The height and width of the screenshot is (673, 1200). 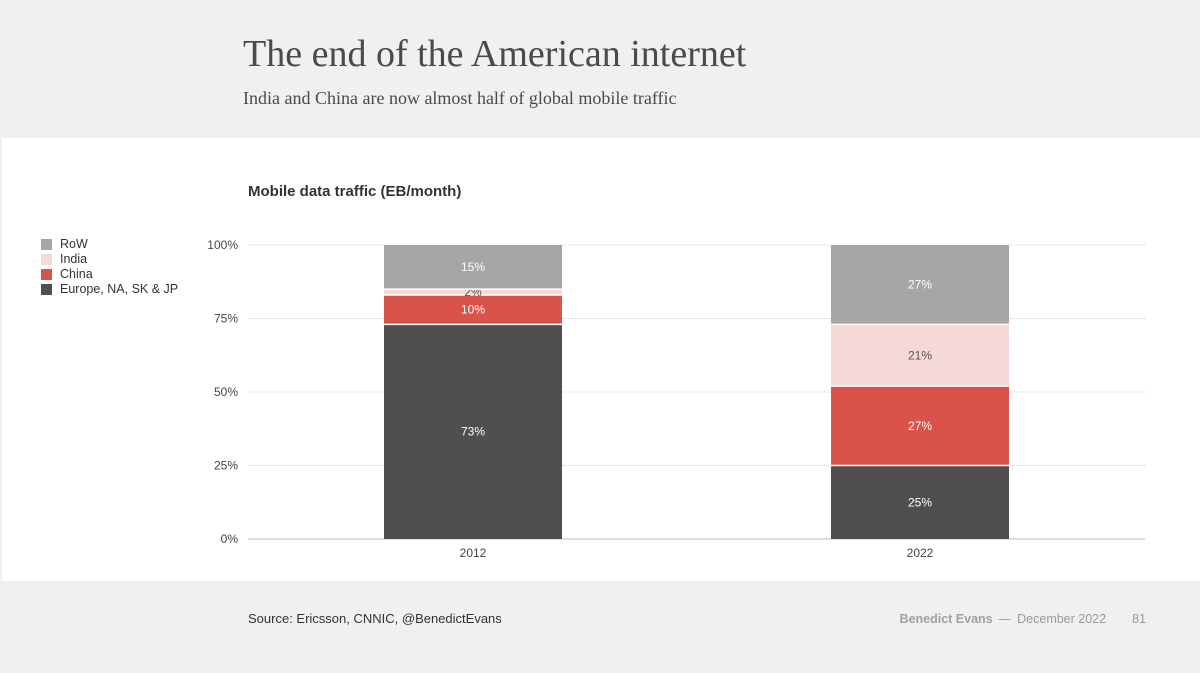 I want to click on bar-2012-india, so click(x=473, y=292).